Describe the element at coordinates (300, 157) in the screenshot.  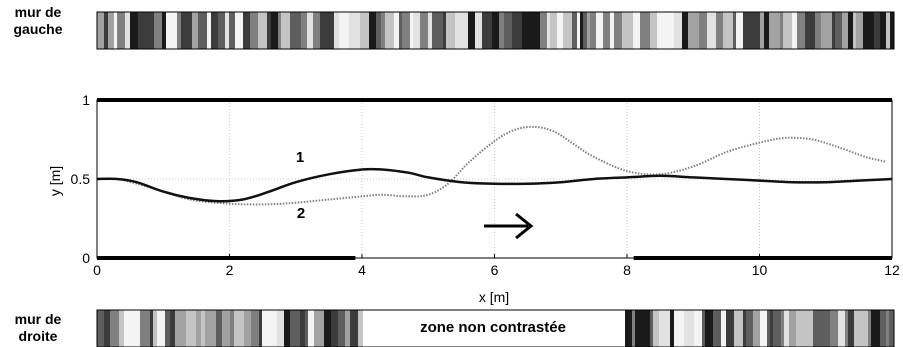
I see `series-1-label: 1` at that location.